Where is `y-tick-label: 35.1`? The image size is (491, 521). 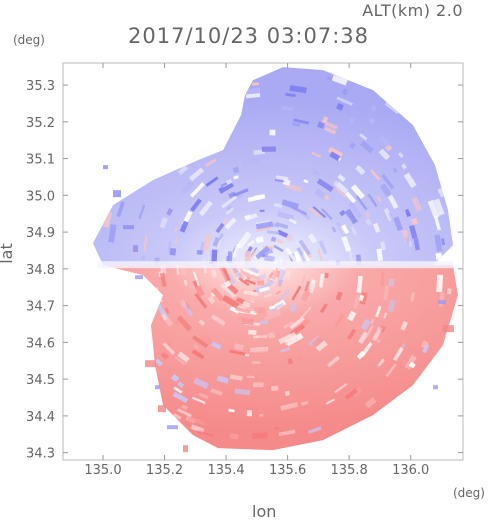
y-tick-label: 35.1 is located at coordinates (40, 160).